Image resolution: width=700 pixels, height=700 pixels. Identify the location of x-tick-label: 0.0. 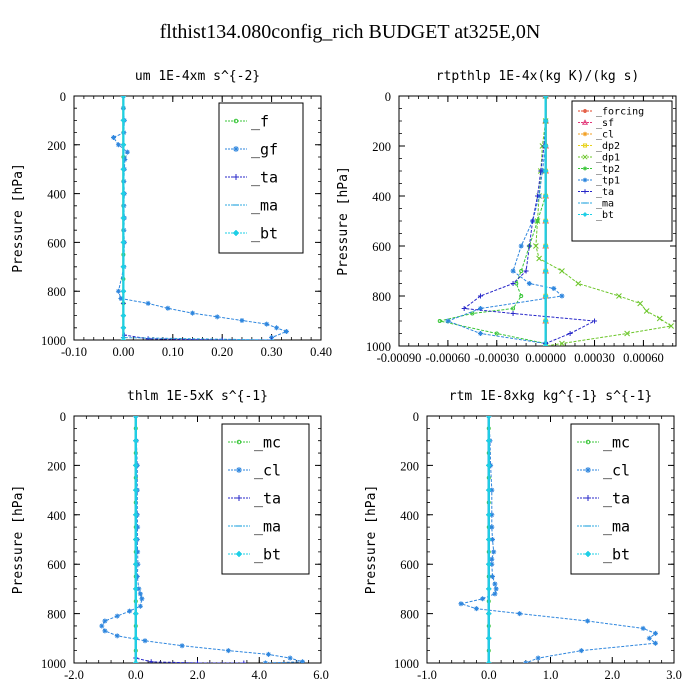
(136, 675).